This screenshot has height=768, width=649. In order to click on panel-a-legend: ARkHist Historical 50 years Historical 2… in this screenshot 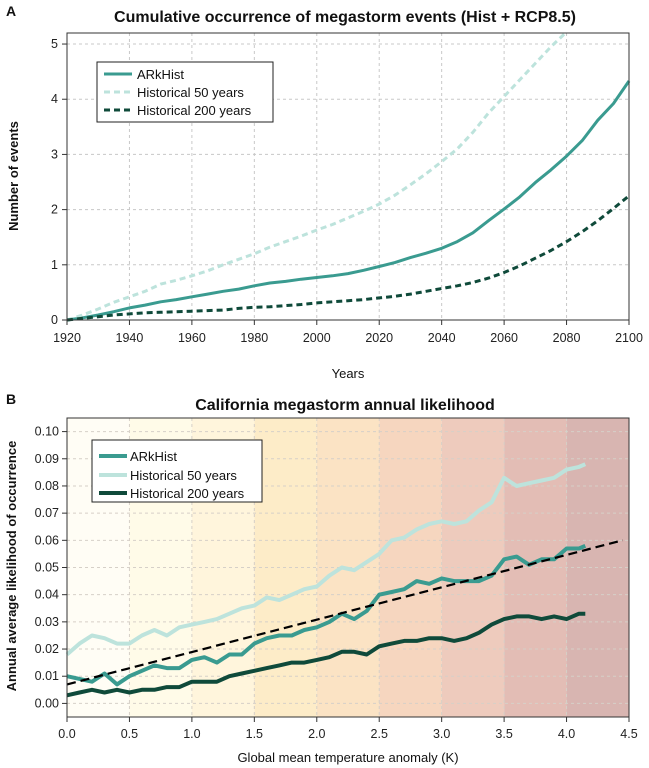, I will do `click(185, 92)`.